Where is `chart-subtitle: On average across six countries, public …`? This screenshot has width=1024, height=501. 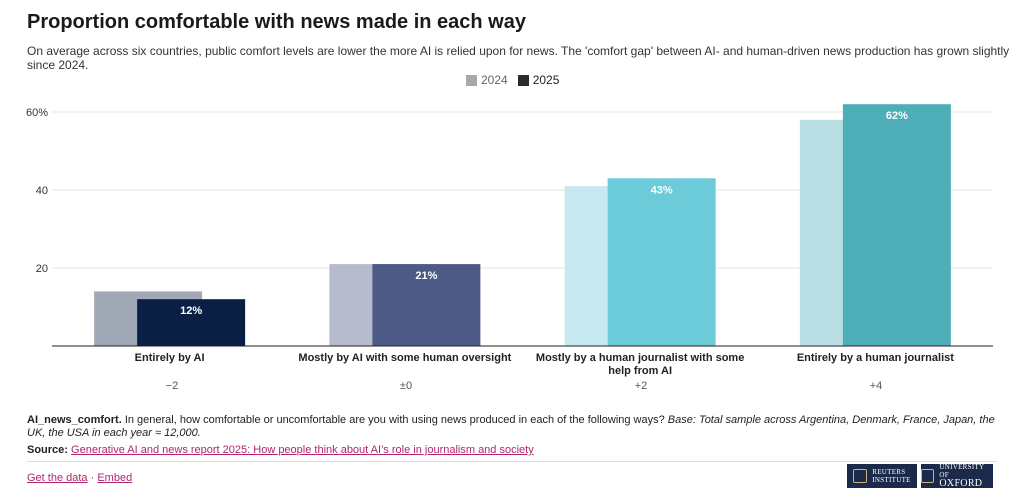
chart-subtitle: On average across six countries, public … is located at coordinates (518, 58).